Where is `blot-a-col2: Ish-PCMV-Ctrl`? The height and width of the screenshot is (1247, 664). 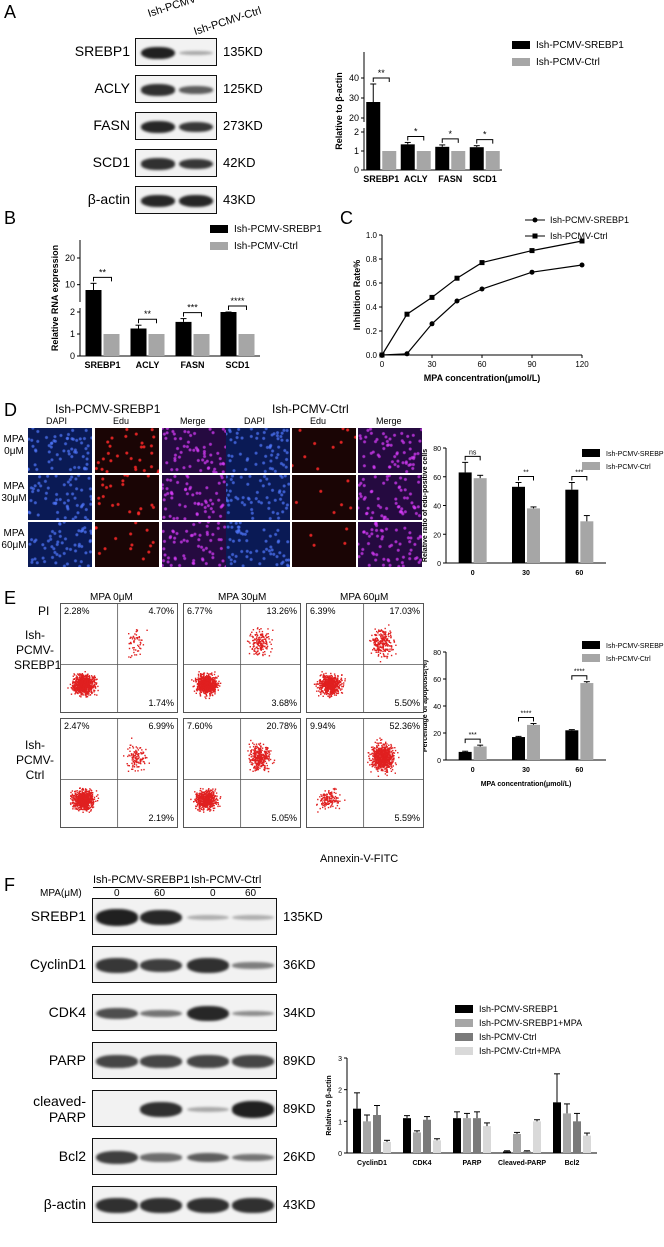
blot-a-col2: Ish-PCMV-Ctrl is located at coordinates (227, 21).